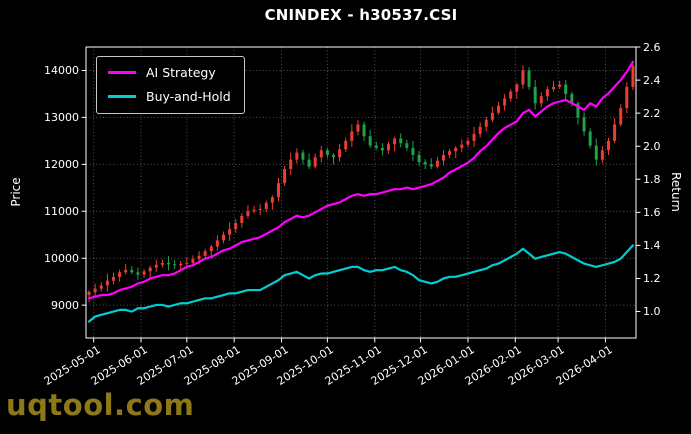 The width and height of the screenshot is (691, 434). I want to click on return-tick-label: 2.0, so click(652, 146).